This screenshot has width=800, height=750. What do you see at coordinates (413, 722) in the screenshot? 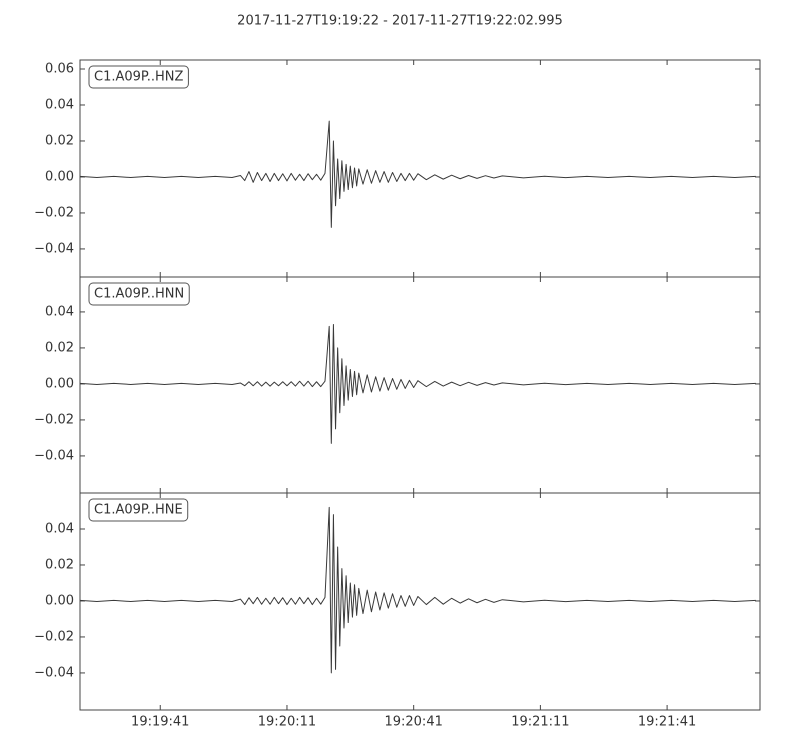
I see `x-tick-label: 19:20:41` at bounding box center [413, 722].